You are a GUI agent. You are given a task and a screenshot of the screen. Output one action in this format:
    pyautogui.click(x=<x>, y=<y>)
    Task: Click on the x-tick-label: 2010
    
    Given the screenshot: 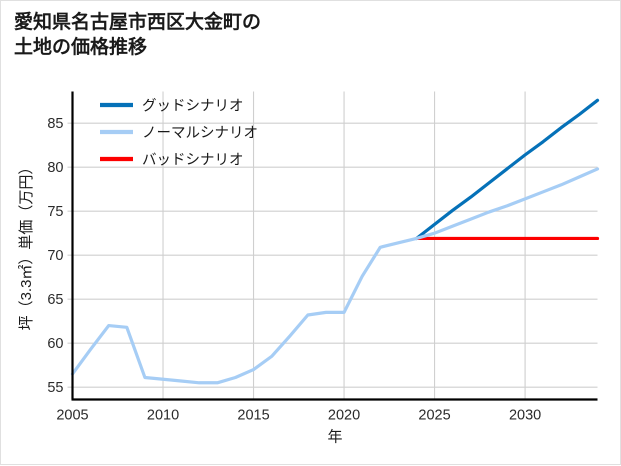 What is the action you would take?
    pyautogui.click(x=163, y=416)
    